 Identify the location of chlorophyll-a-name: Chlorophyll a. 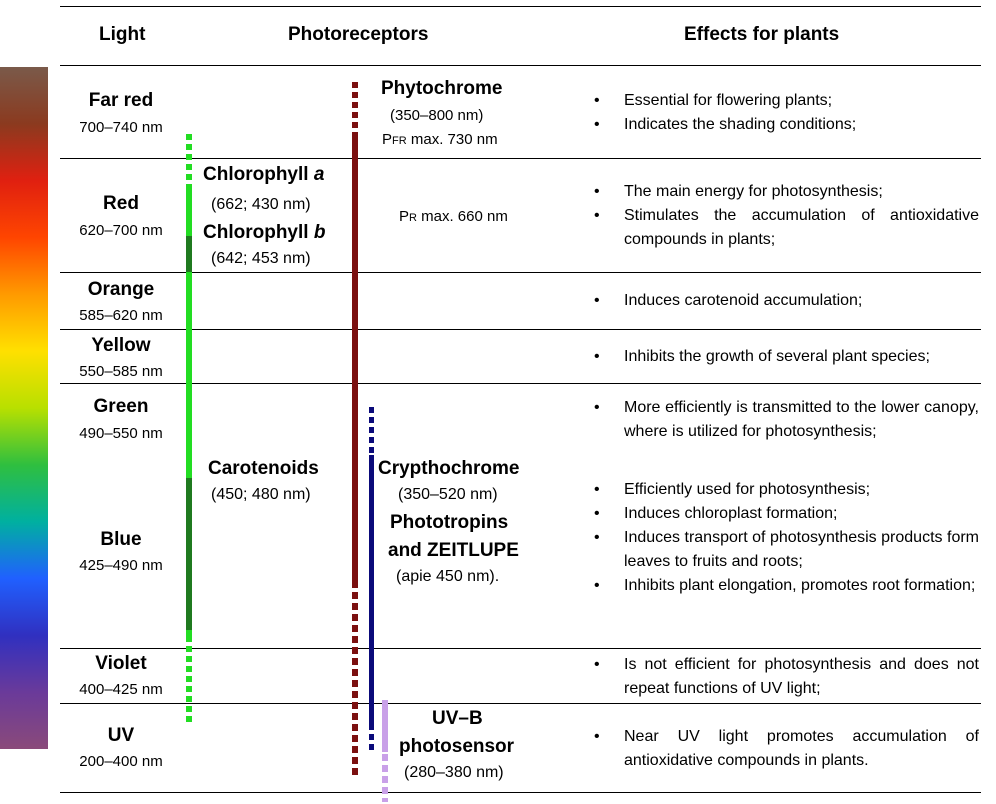
(263, 175).